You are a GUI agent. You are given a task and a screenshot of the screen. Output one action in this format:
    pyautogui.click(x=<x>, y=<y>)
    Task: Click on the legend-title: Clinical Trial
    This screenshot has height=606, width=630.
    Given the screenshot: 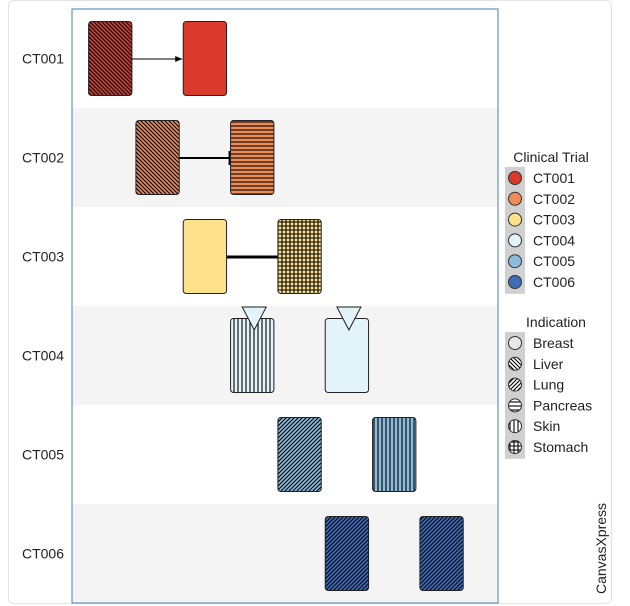 What is the action you would take?
    pyautogui.click(x=550, y=157)
    